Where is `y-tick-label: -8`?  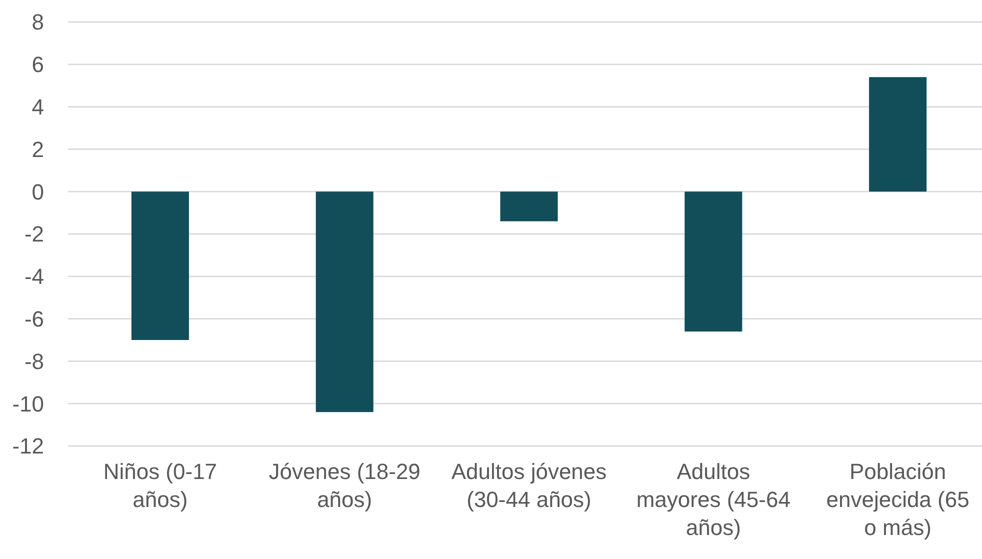
y-tick-label: -8 is located at coordinates (34, 361).